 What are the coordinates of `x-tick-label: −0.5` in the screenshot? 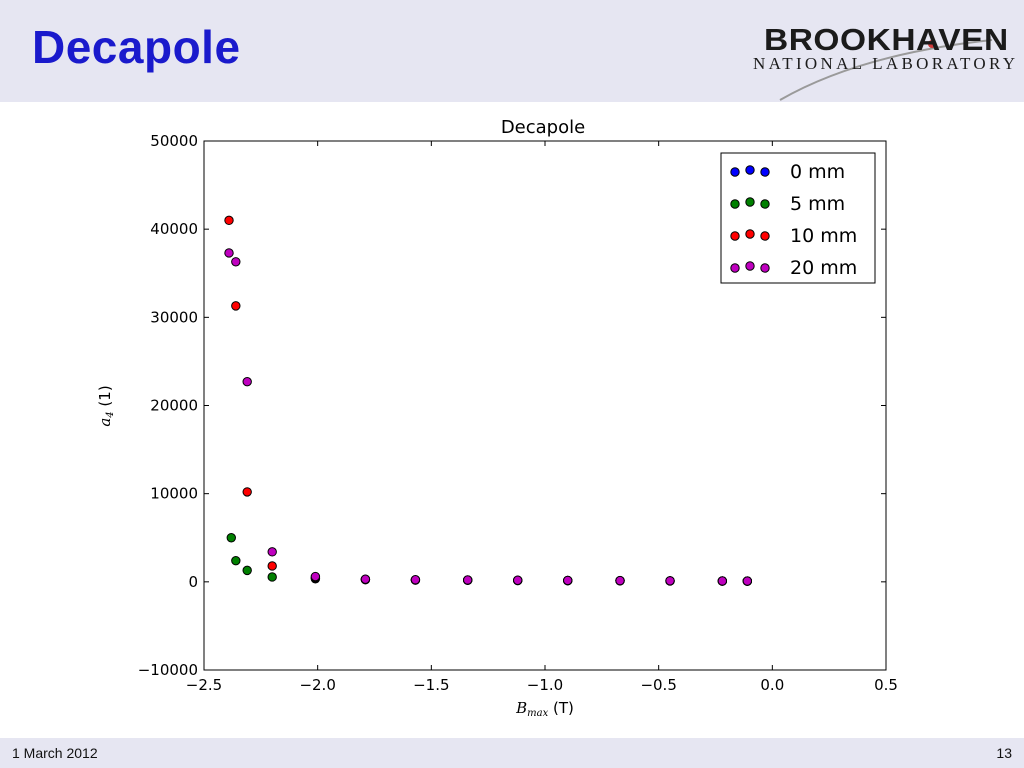 It's located at (658, 685).